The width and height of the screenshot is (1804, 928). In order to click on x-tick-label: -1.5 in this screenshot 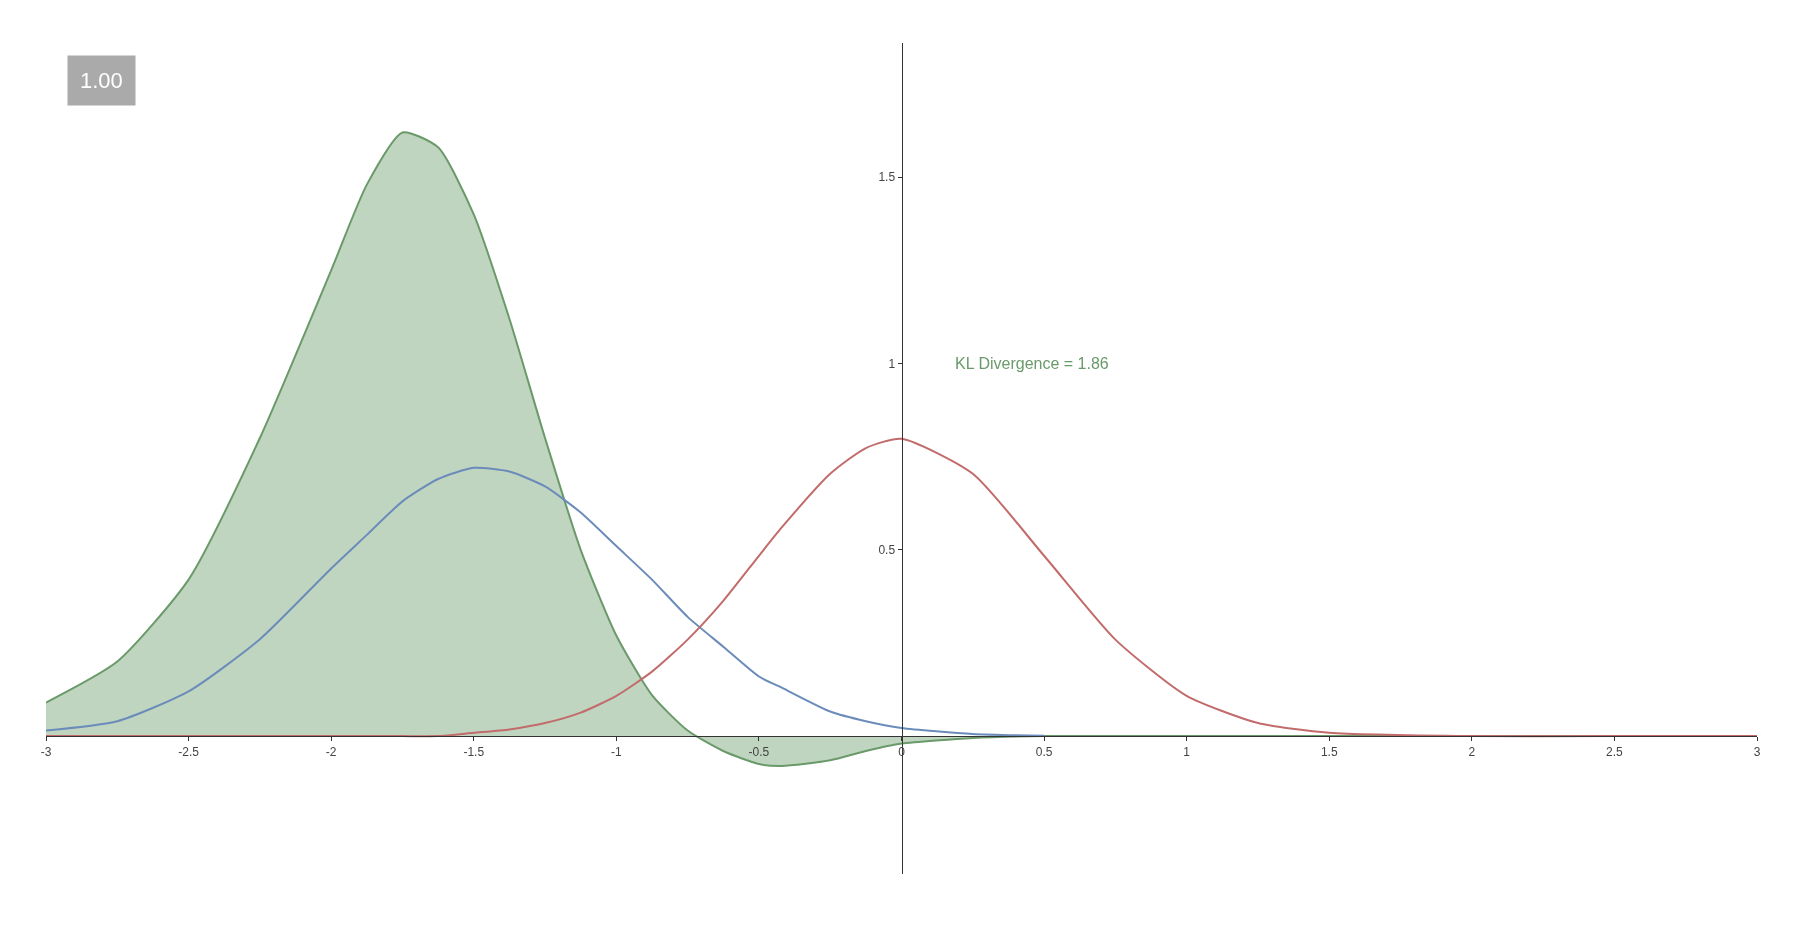, I will do `click(474, 751)`.